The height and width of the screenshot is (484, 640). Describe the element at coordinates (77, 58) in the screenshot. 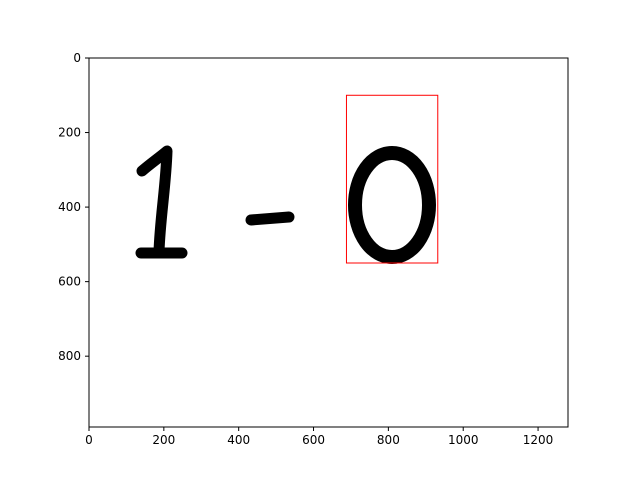

I see `y-tick-label: 0` at that location.